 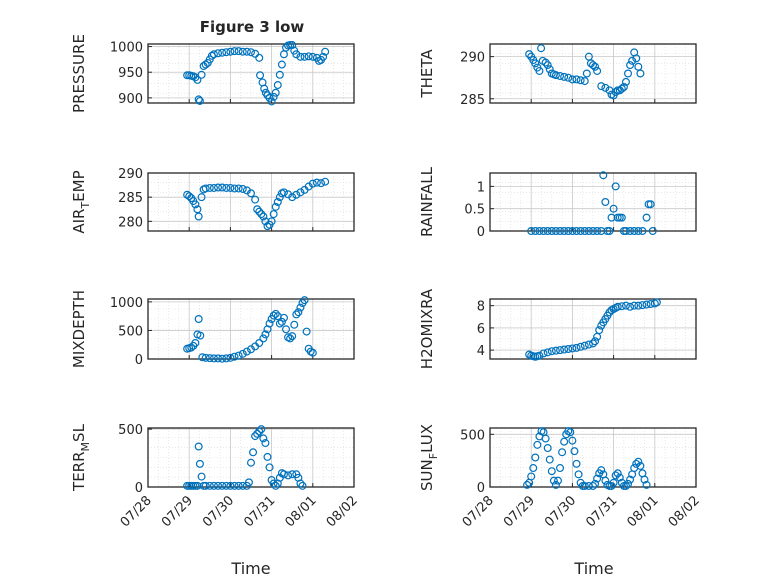 What do you see at coordinates (342, 511) in the screenshot?
I see `x-tick-label: 08/02` at bounding box center [342, 511].